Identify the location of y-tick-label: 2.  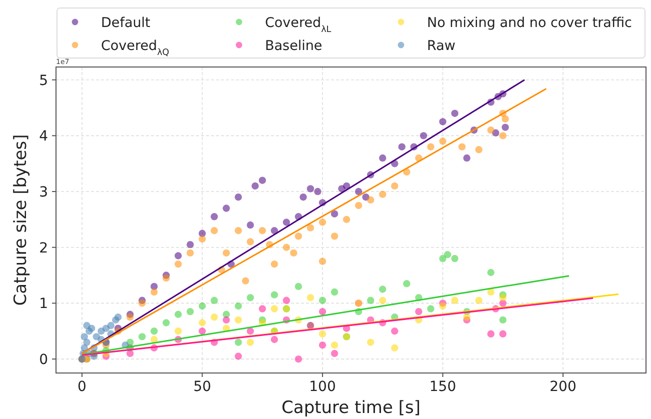
(43, 248).